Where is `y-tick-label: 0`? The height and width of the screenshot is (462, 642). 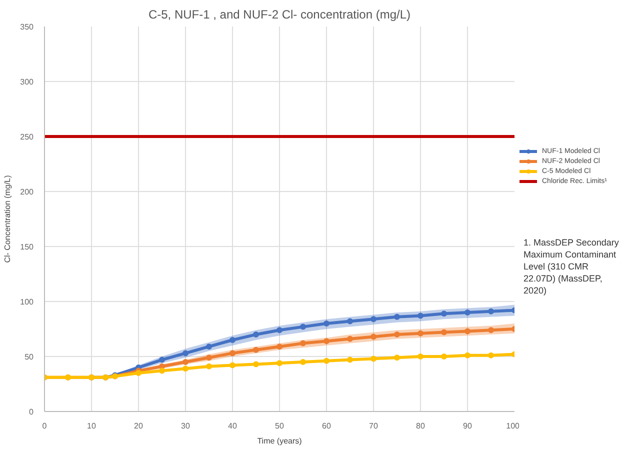
y-tick-label: 0 is located at coordinates (31, 412).